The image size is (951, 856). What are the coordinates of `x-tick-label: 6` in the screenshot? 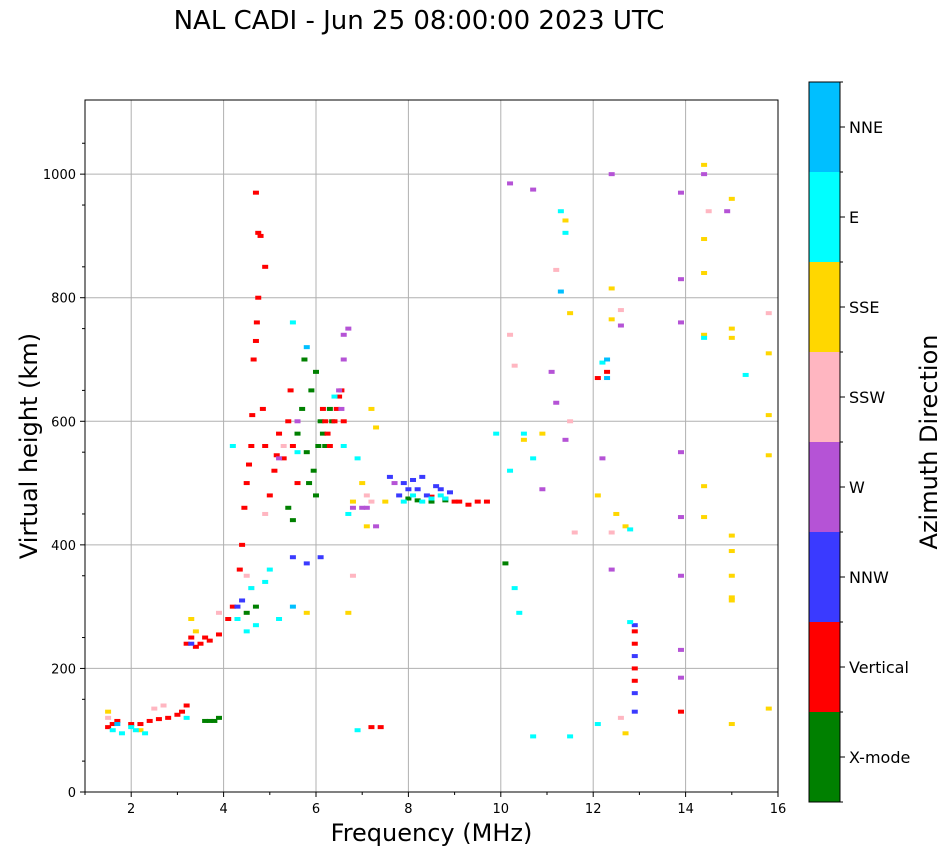 It's located at (316, 809).